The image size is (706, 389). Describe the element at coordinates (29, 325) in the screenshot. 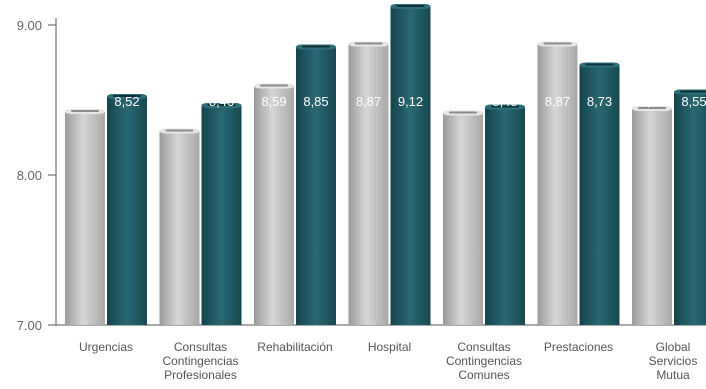

I see `y-tick-label: 7.00` at that location.